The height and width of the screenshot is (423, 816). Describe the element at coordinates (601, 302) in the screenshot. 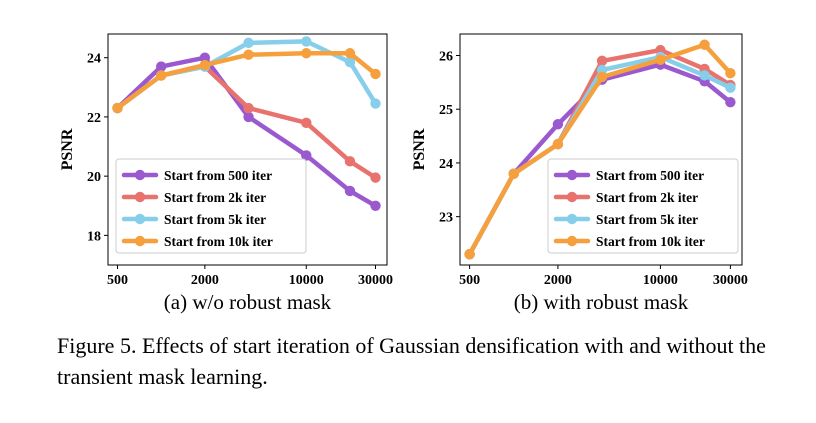

I see `subcaption: (b) with robust mask` at that location.